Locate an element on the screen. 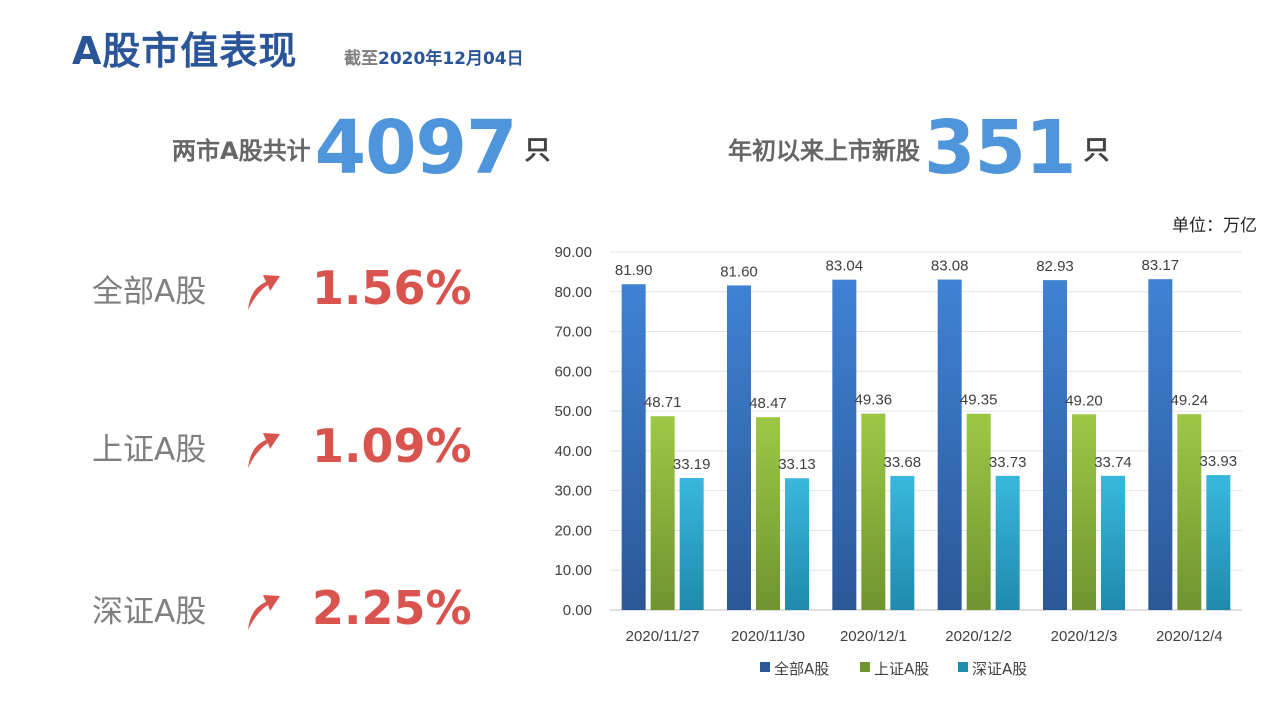  x-tick-label: 2020/11/27 is located at coordinates (663, 636).